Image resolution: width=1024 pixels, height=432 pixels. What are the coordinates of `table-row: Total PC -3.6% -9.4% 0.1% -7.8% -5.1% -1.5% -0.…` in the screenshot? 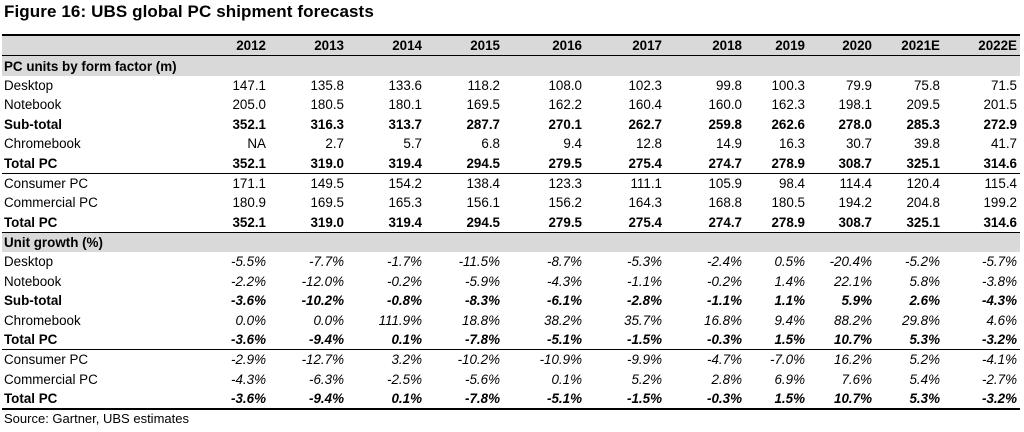 It's located at (511, 400).